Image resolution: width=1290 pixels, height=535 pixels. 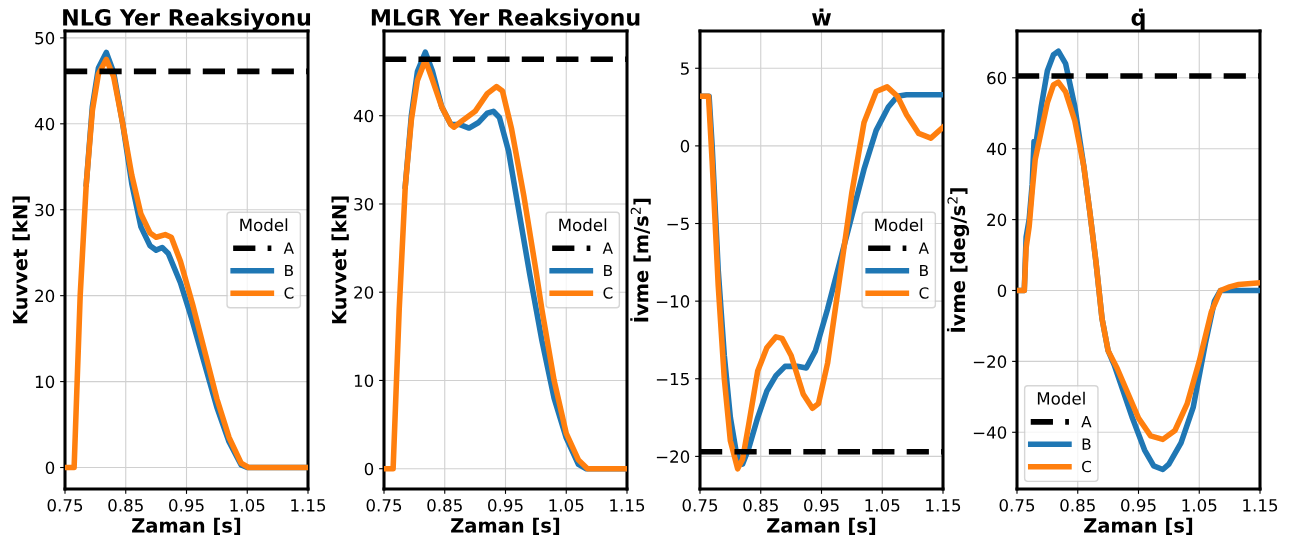 What do you see at coordinates (990, 432) in the screenshot?
I see `y-tick-label: −40` at bounding box center [990, 432].